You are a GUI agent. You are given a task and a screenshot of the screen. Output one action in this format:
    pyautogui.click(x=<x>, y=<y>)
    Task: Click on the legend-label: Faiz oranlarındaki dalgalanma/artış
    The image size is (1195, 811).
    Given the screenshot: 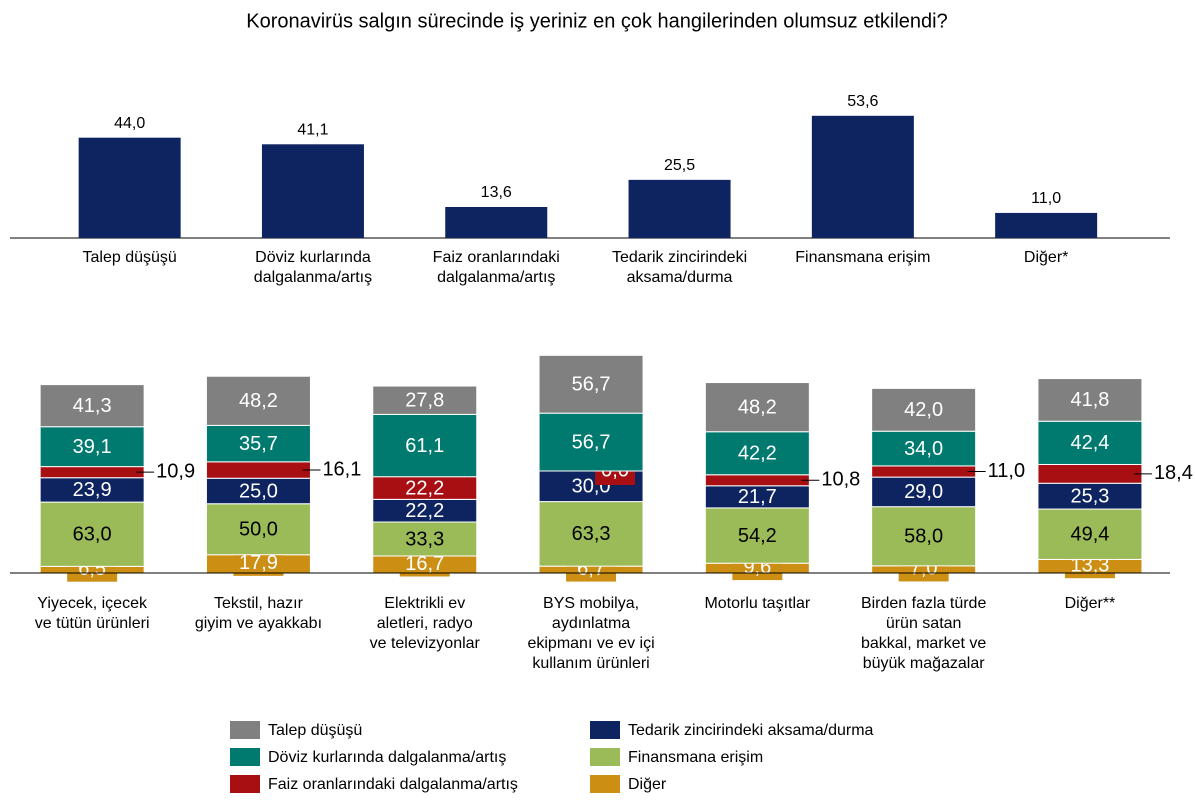 What is the action you would take?
    pyautogui.click(x=393, y=784)
    